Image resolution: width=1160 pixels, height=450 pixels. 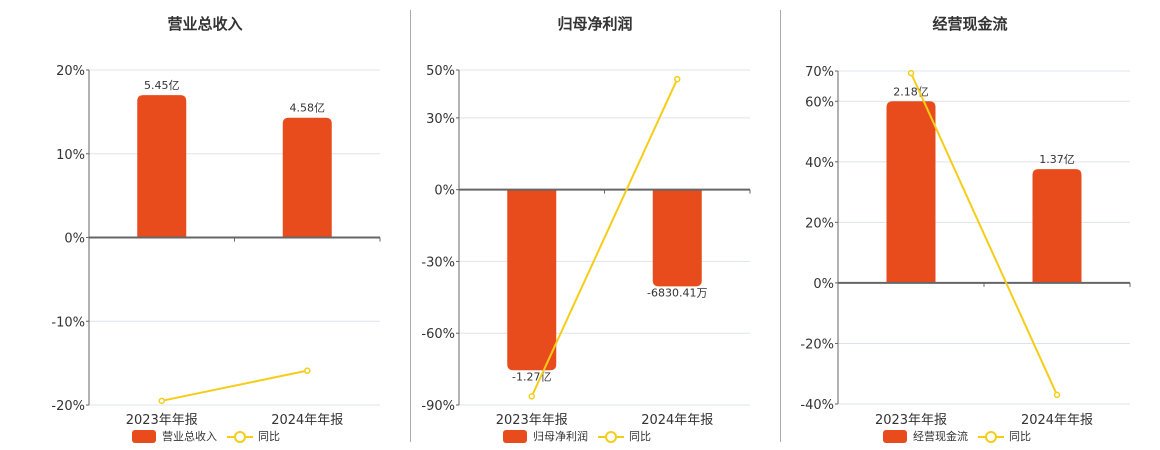 I want to click on bar-data-label: 5.45亿, so click(x=162, y=85).